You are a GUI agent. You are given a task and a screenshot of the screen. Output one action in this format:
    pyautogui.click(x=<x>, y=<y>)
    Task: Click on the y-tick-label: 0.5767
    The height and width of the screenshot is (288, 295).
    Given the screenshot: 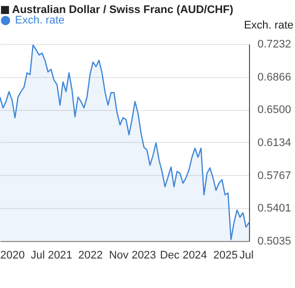 What is the action you would take?
    pyautogui.click(x=275, y=176)
    